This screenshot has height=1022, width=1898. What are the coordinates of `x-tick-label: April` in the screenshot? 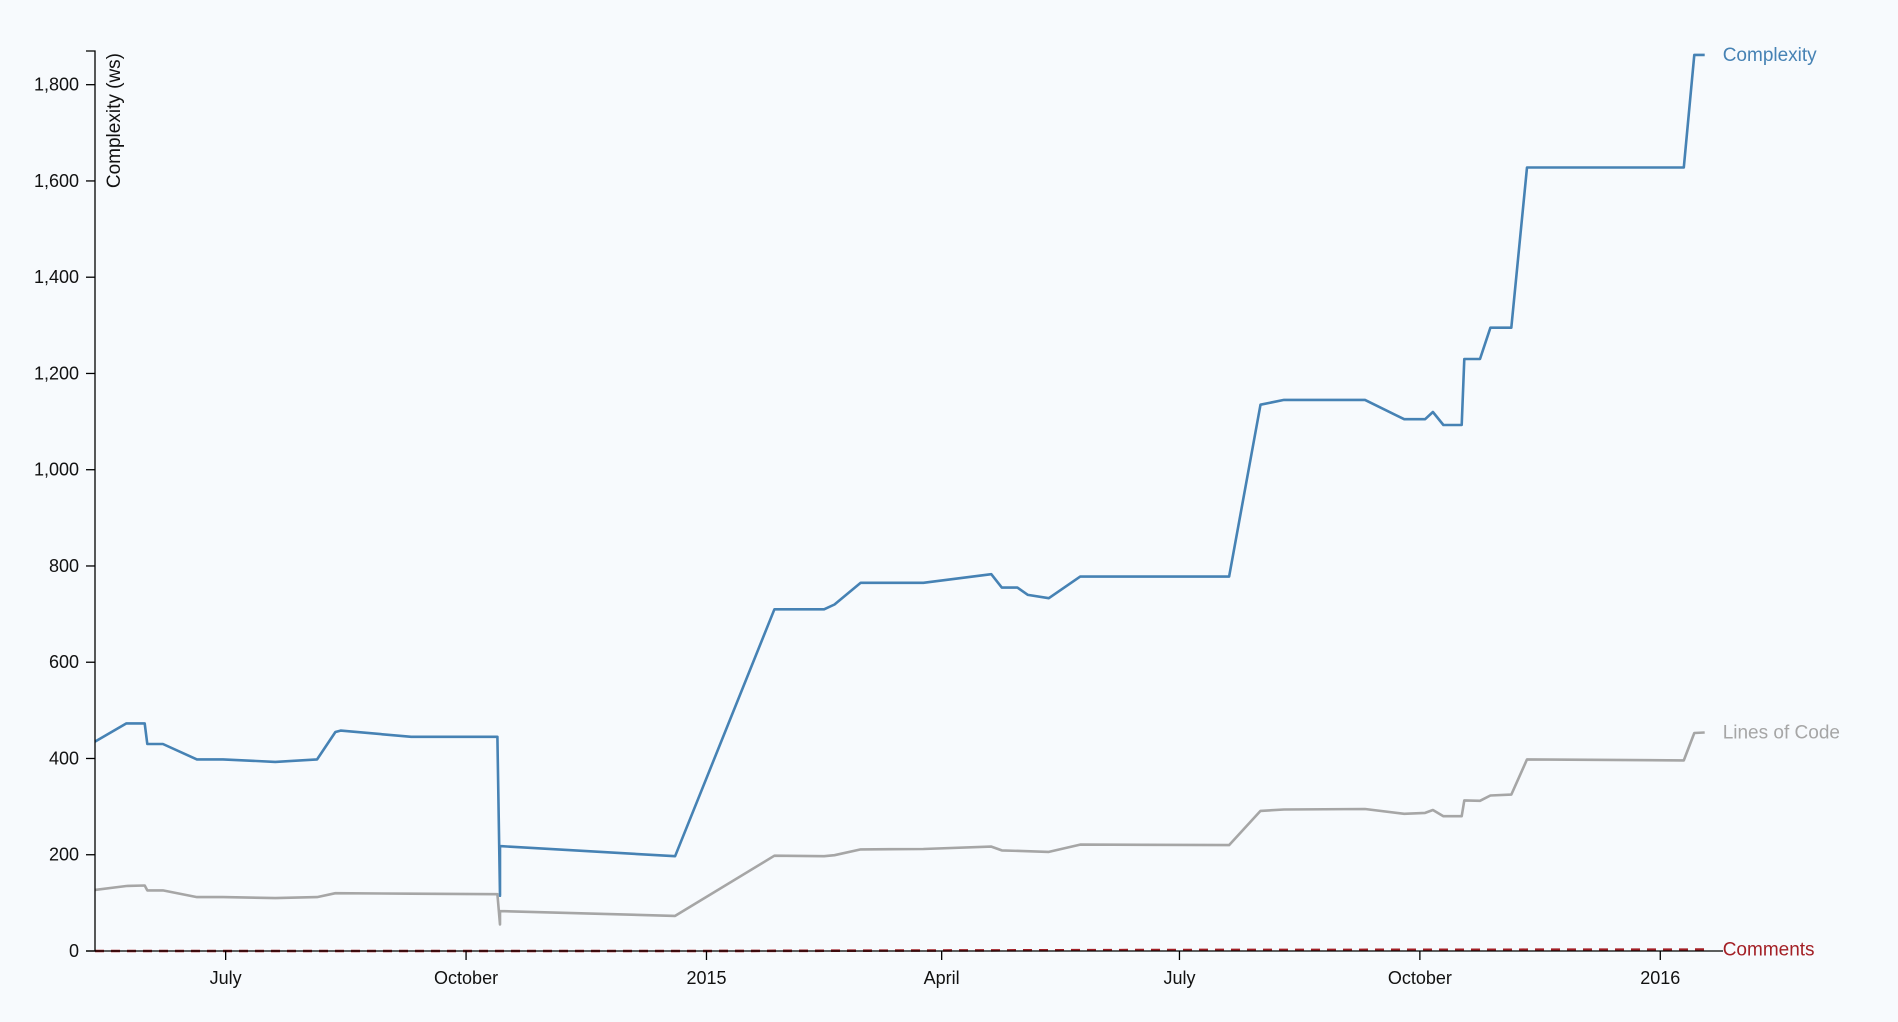 It's located at (942, 978).